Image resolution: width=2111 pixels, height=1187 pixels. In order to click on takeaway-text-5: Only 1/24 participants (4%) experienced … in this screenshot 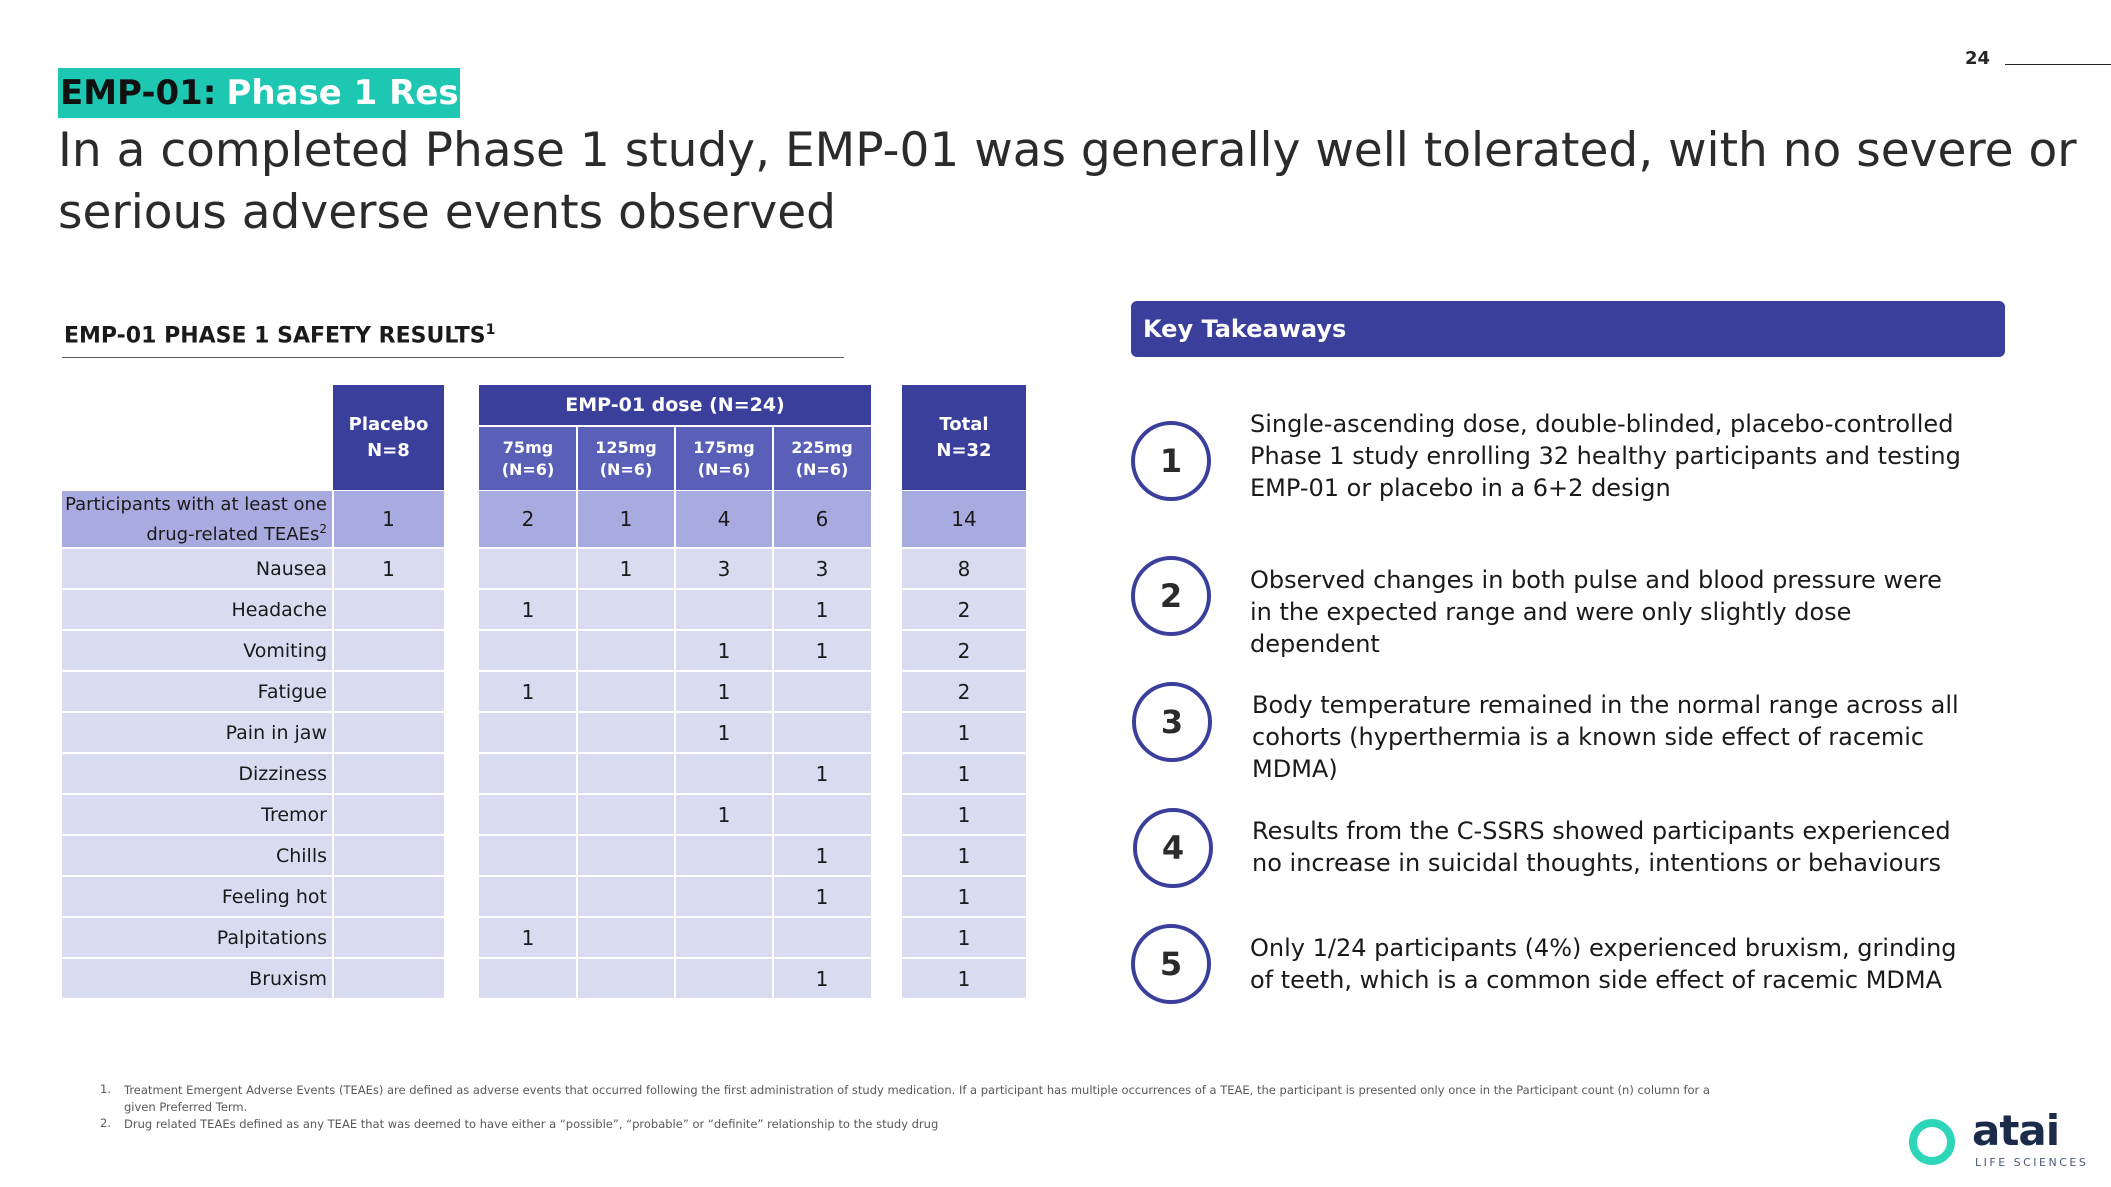, I will do `click(1603, 964)`.